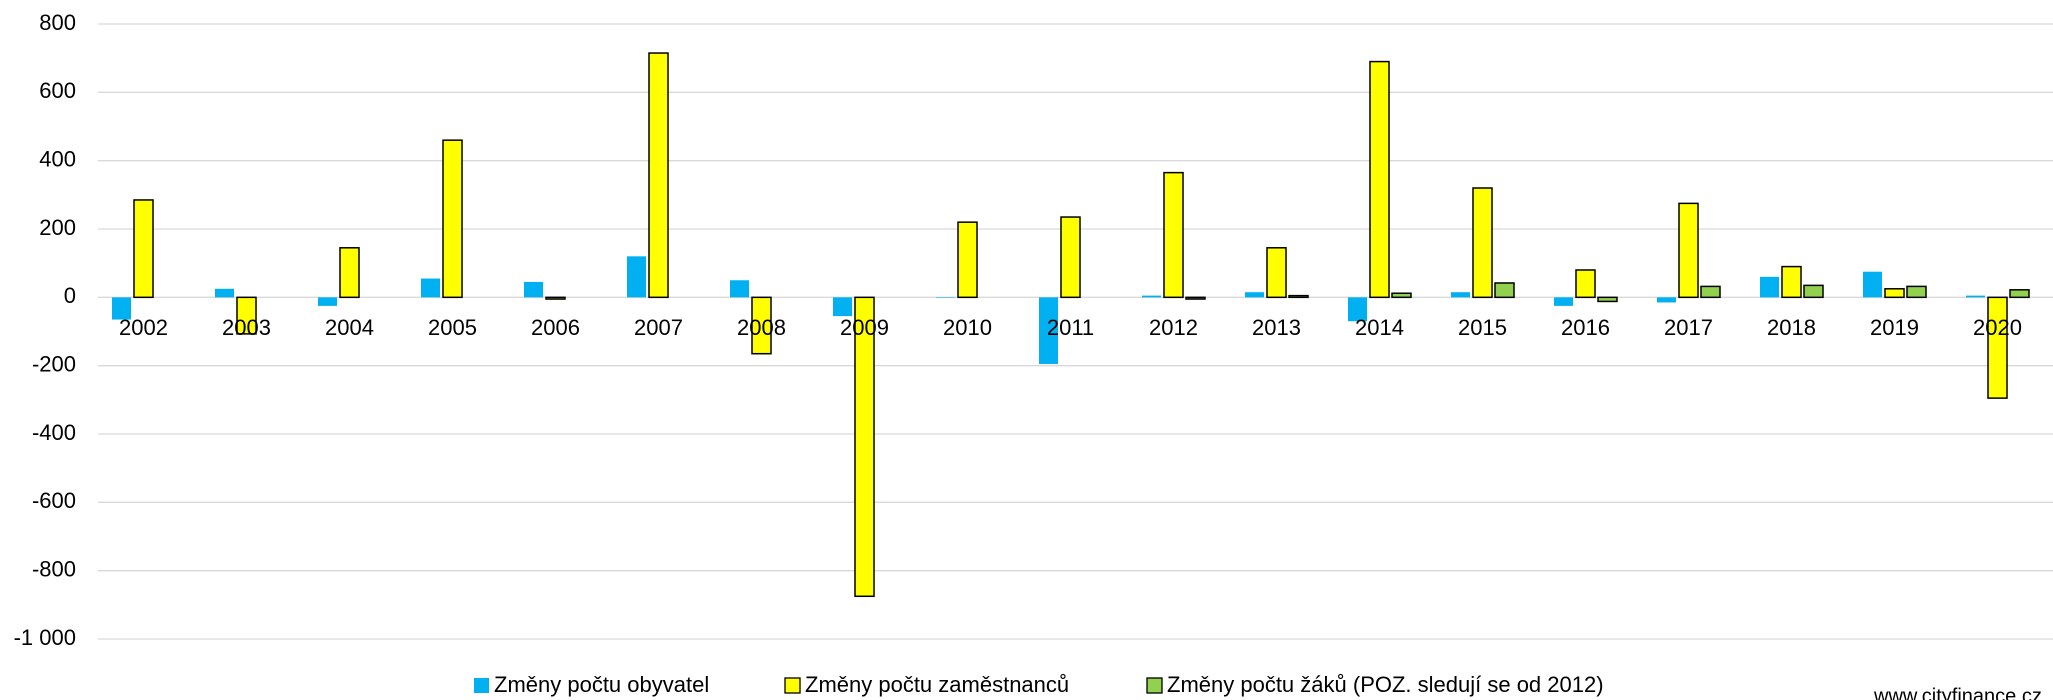  What do you see at coordinates (57, 90) in the screenshot?
I see `y-tick-label: 600` at bounding box center [57, 90].